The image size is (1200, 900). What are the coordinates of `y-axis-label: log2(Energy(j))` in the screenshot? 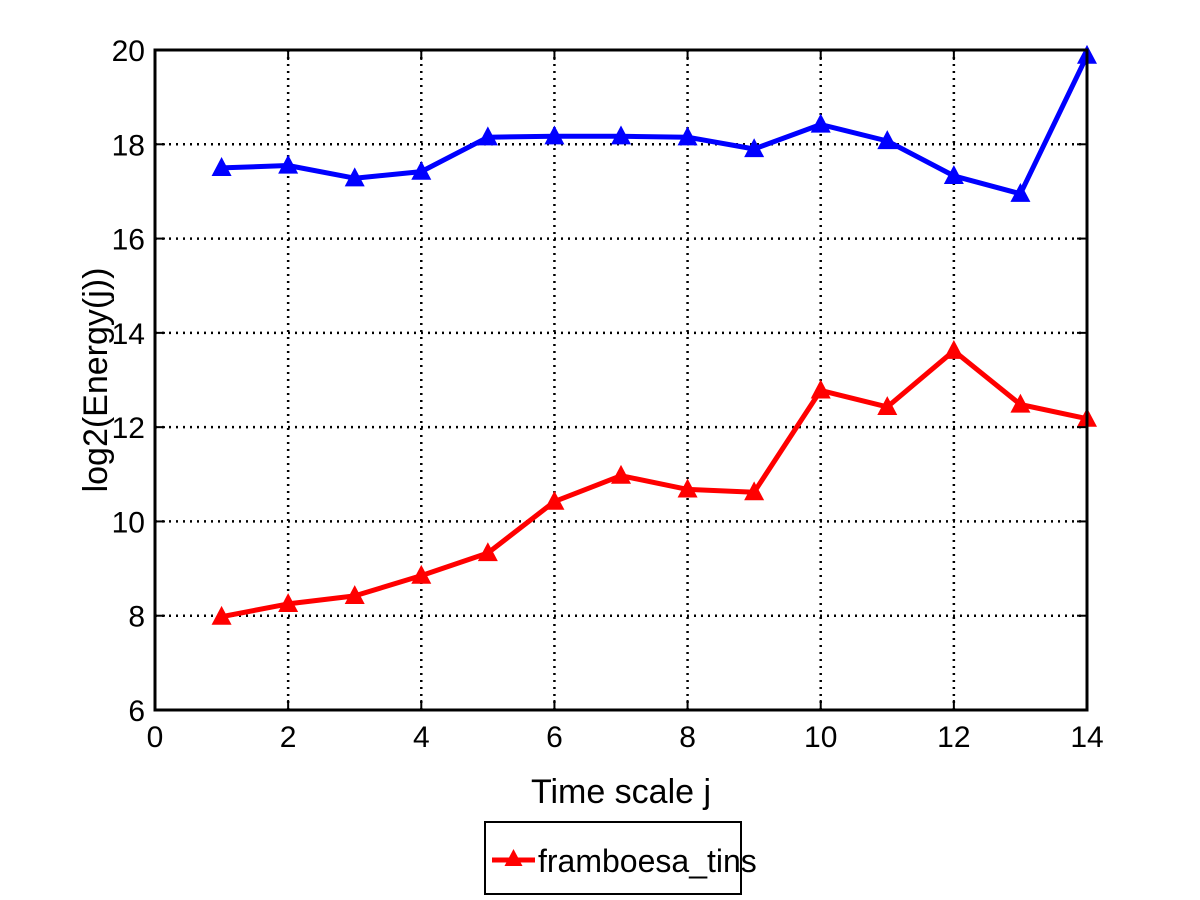 It's located at (96, 380).